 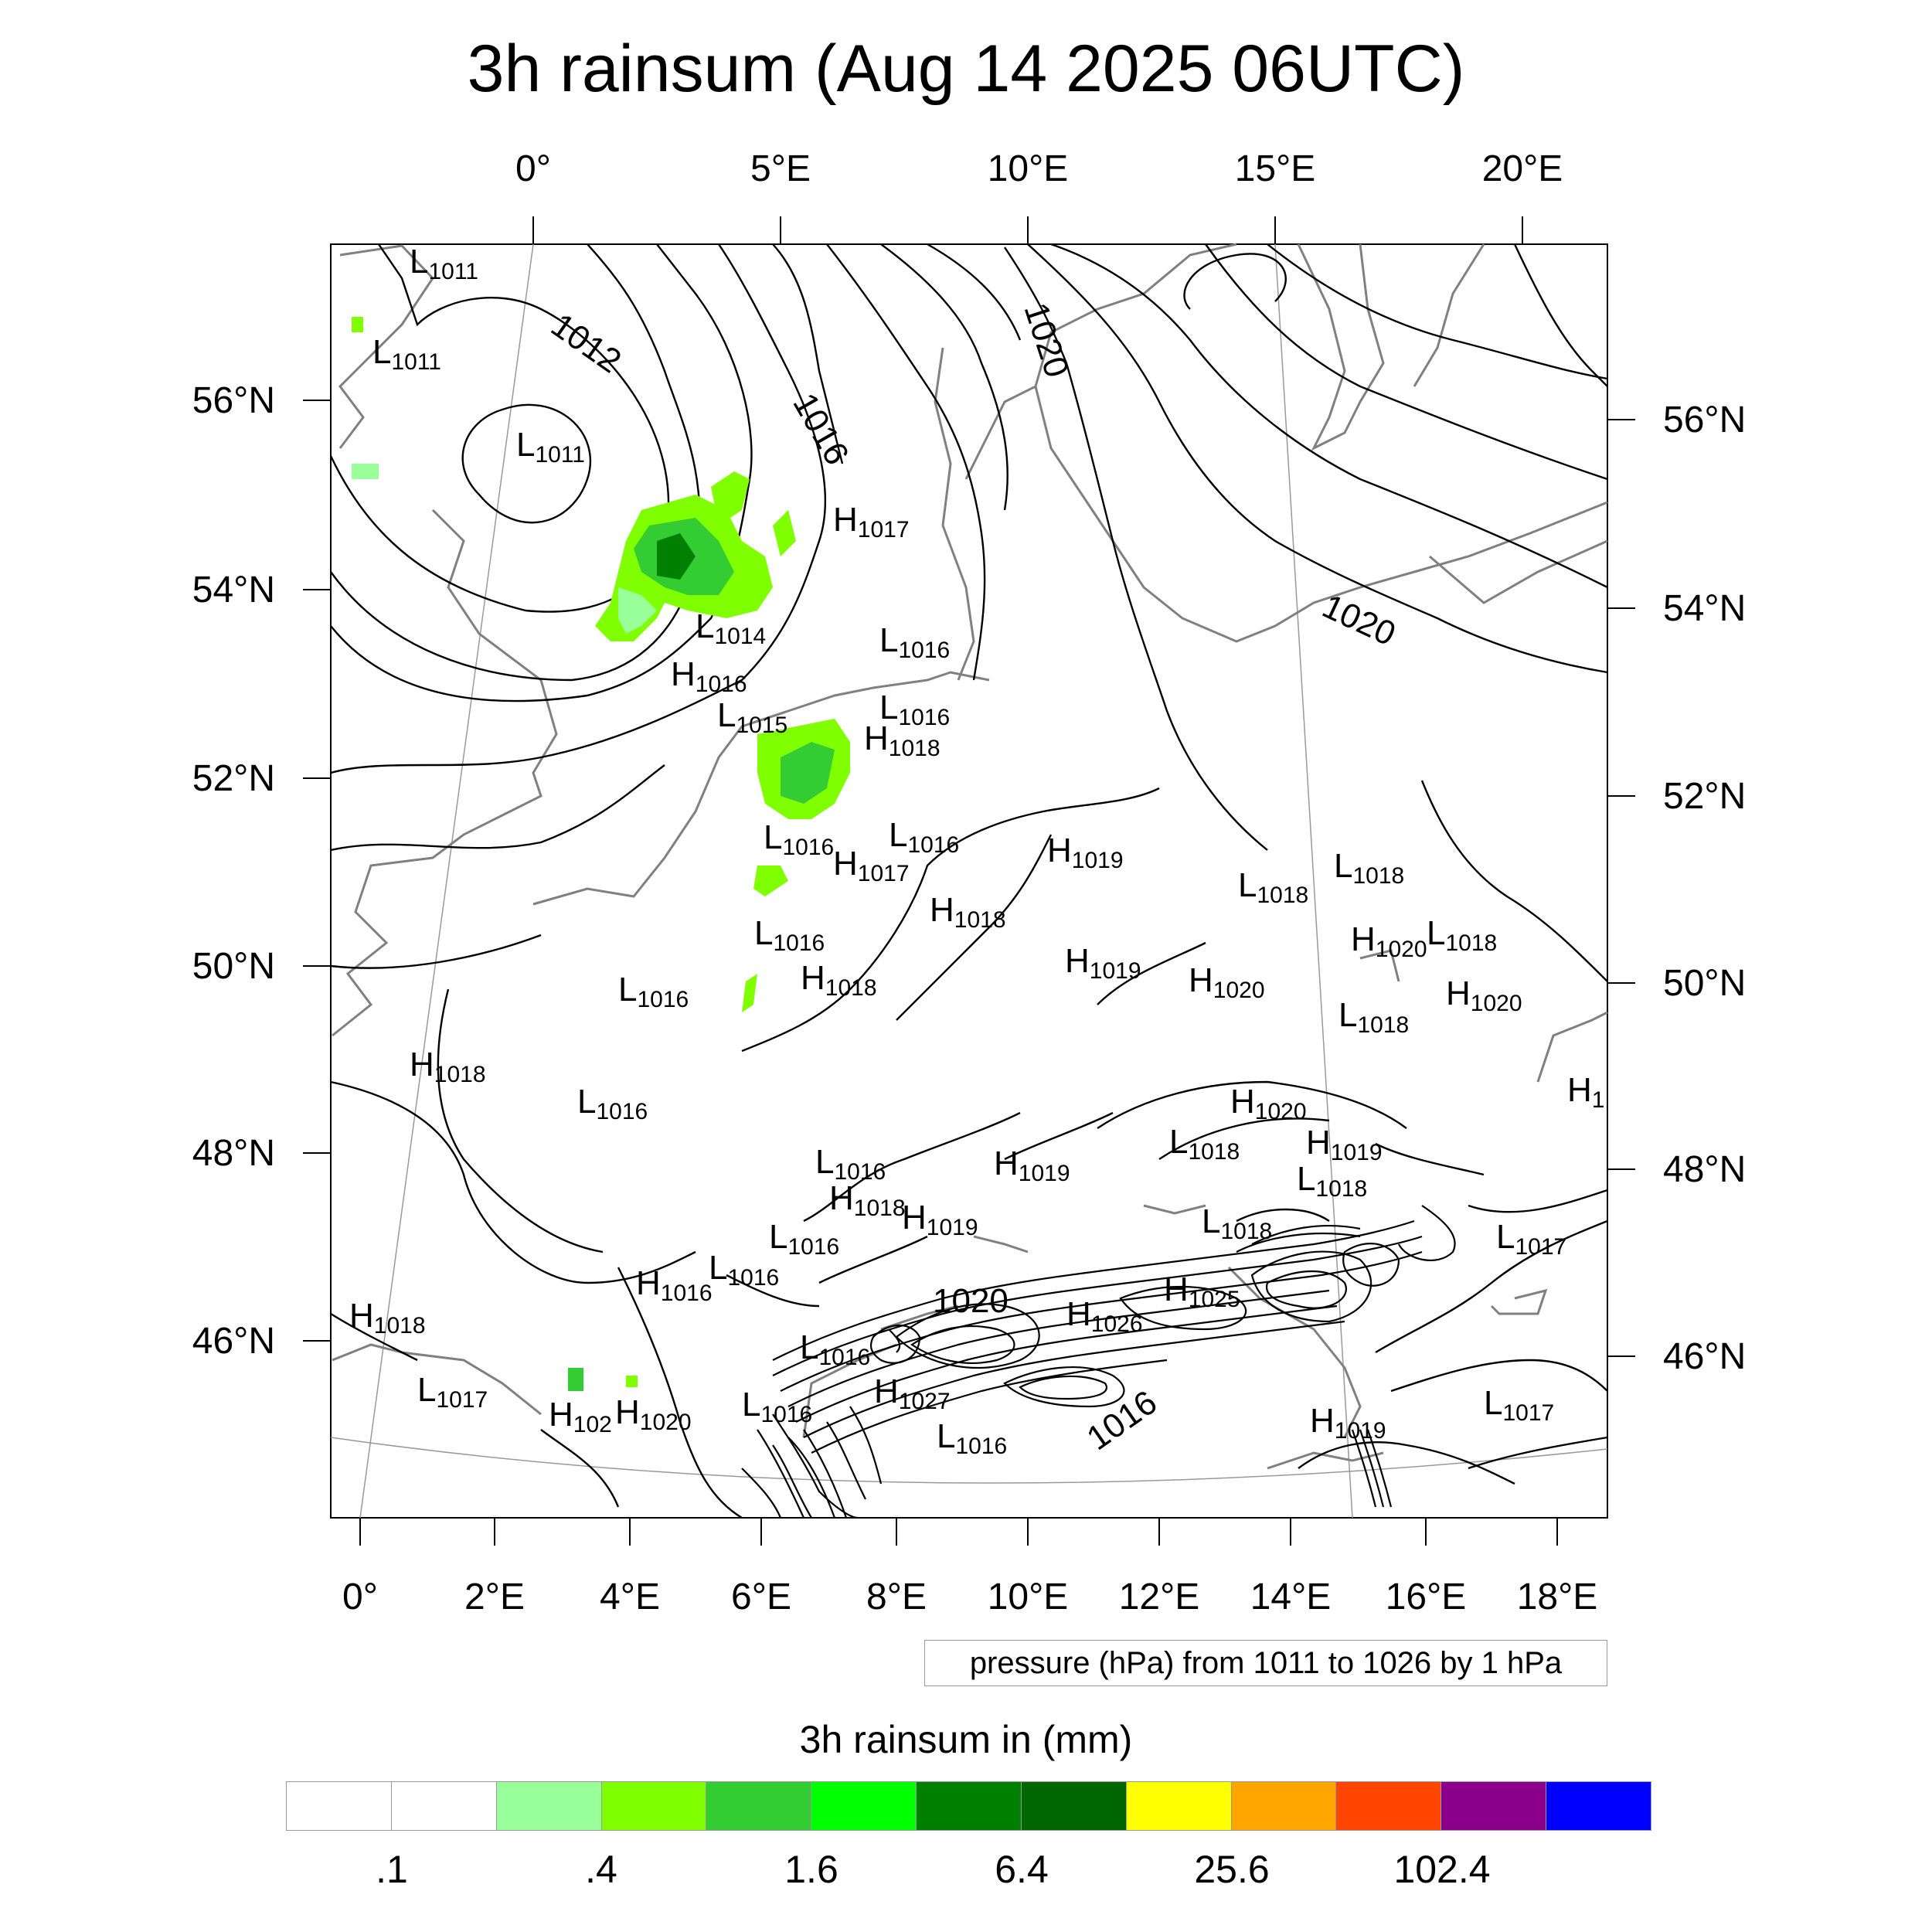 I want to click on pressure-center: H1027, so click(x=913, y=1393).